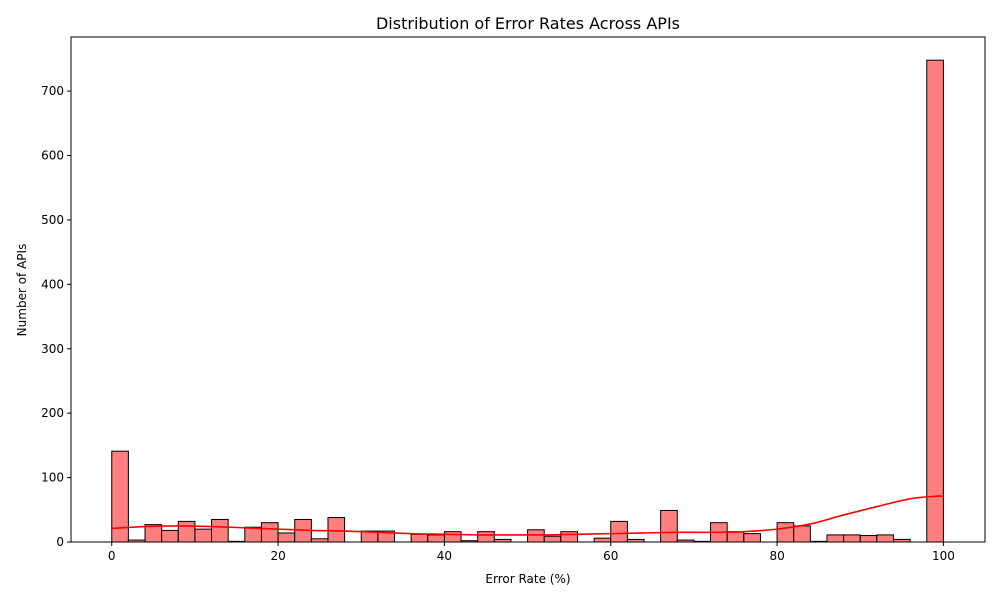  What do you see at coordinates (444, 556) in the screenshot?
I see `x-tick-label: 40` at bounding box center [444, 556].